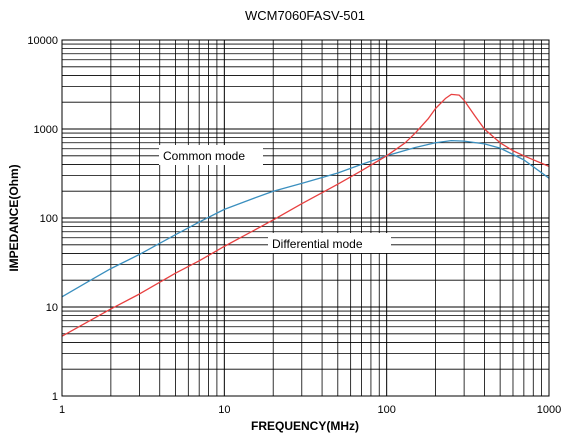  I want to click on differential-mode-label-bg, so click(329, 243).